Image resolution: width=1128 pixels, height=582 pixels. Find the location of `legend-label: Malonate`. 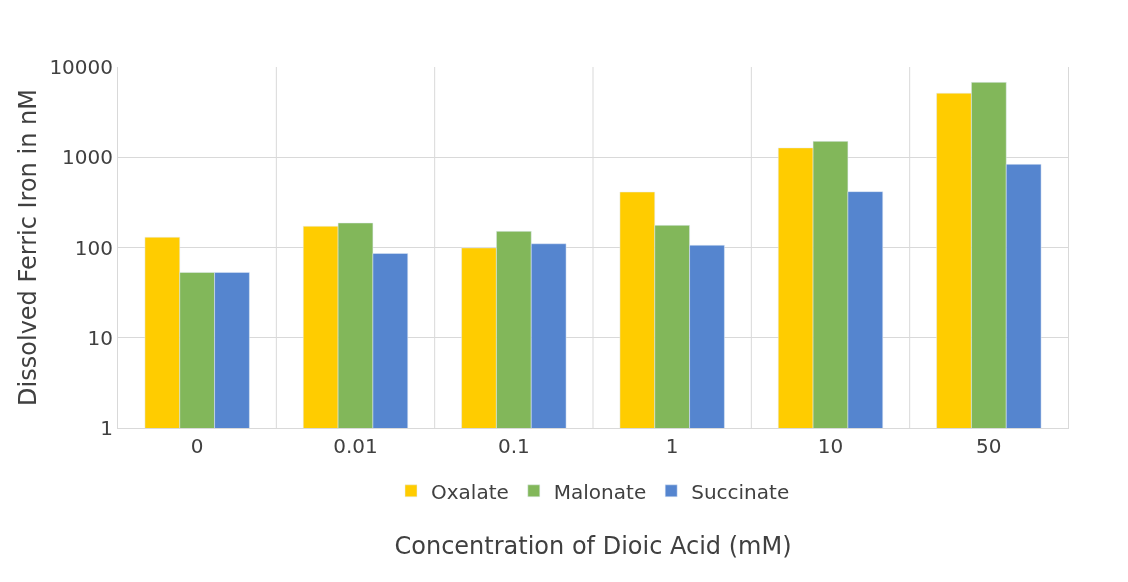

legend-label: Malonate is located at coordinates (600, 491).